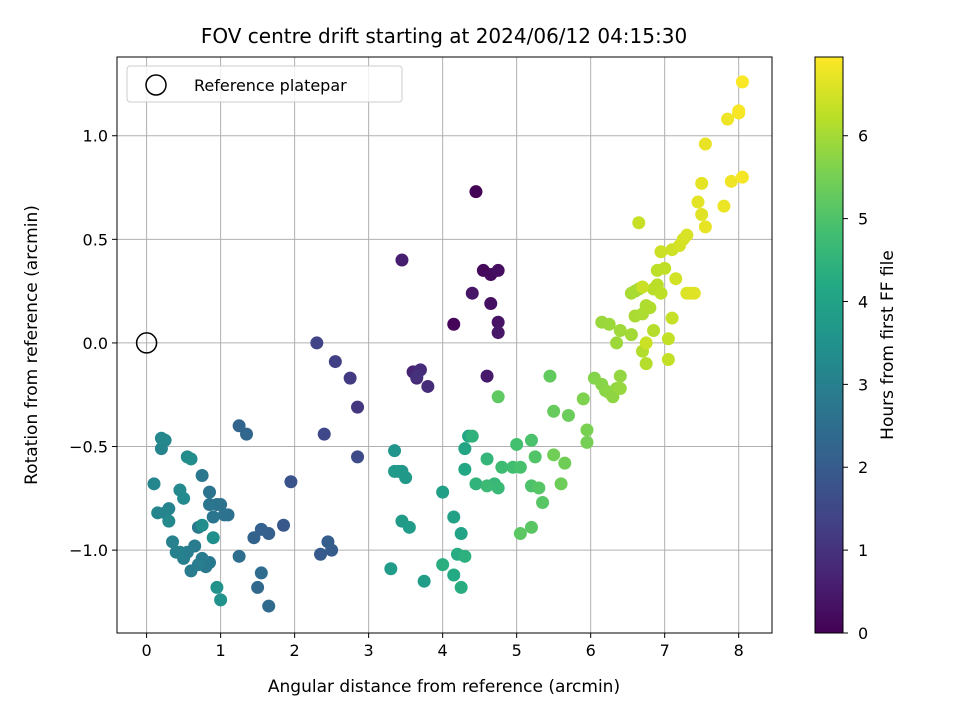 The height and width of the screenshot is (720, 960). What do you see at coordinates (369, 650) in the screenshot?
I see `x-tick-label: 3` at bounding box center [369, 650].